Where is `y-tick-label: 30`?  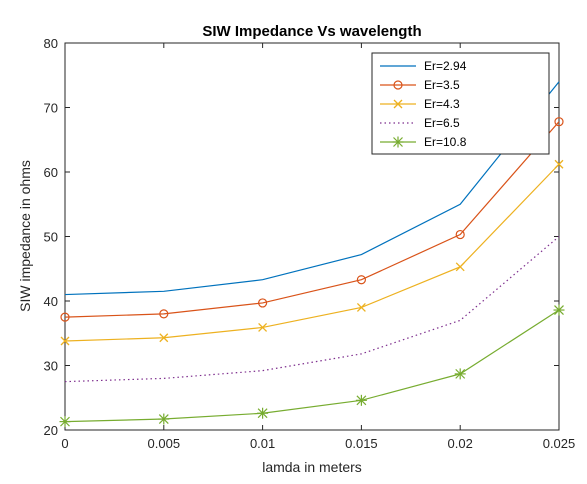 y-tick-label: 30 is located at coordinates (51, 366).